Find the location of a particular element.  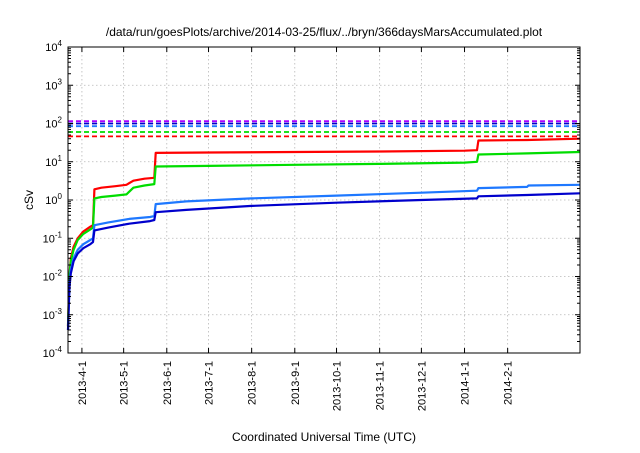

y-tick-labels: 10⁻⁴ 10⁻³ 10⁻² 10⁻¹ 10⁰ 10¹ 10² 10³ 10⁴ is located at coordinates (53, 199).